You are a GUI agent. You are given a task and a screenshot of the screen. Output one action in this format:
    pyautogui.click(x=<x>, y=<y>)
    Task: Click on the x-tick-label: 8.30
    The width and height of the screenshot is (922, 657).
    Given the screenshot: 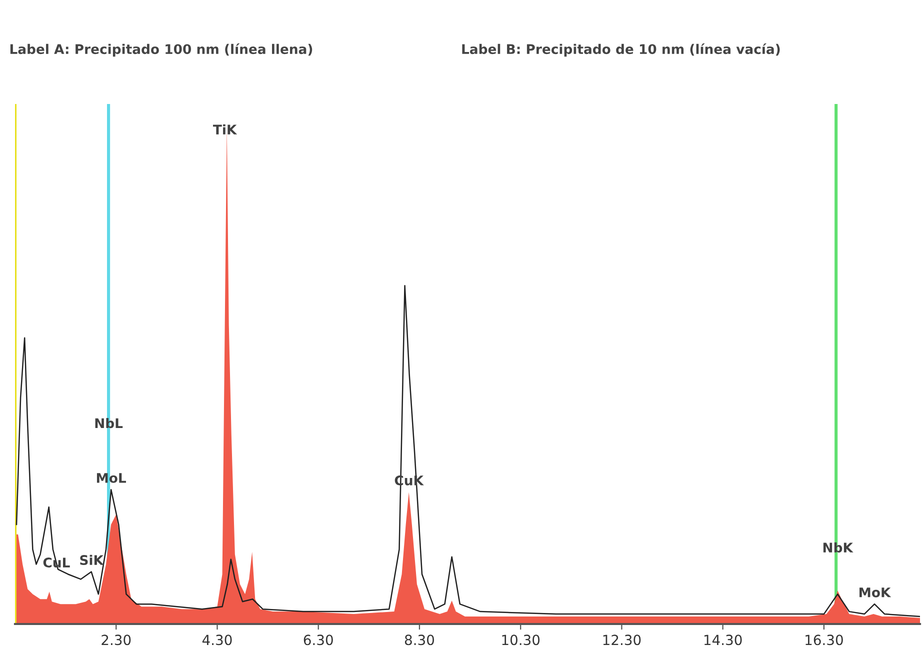 What is the action you would take?
    pyautogui.click(x=419, y=640)
    